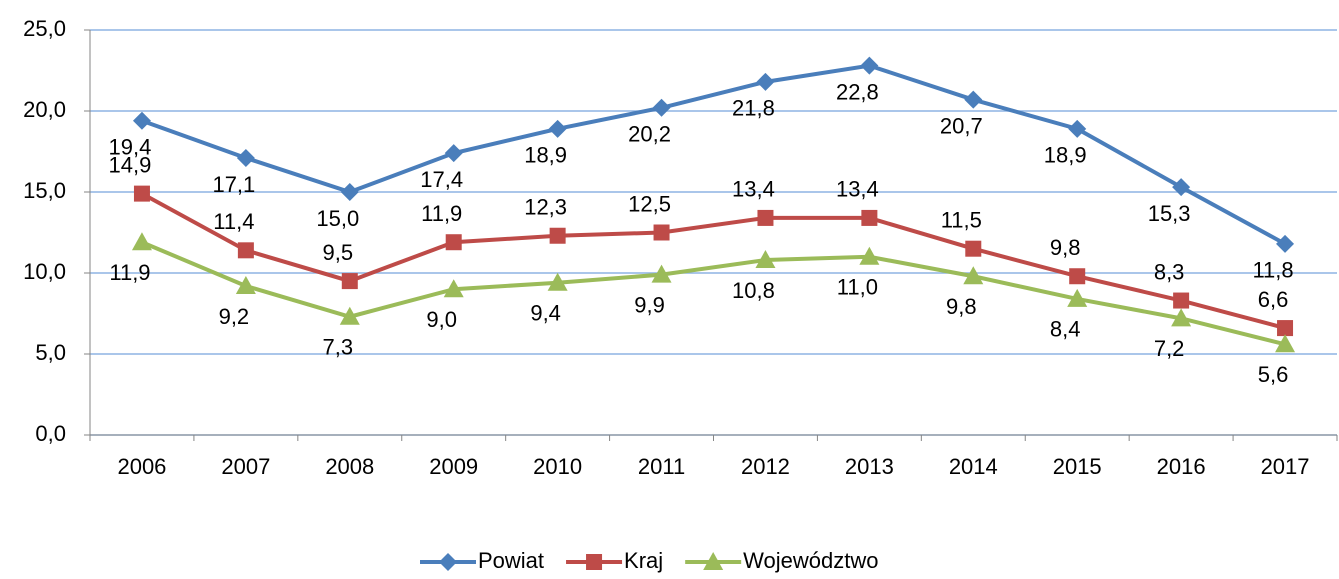 The height and width of the screenshot is (579, 1339). Describe the element at coordinates (869, 466) in the screenshot. I see `x-tick-label: 2013` at that location.